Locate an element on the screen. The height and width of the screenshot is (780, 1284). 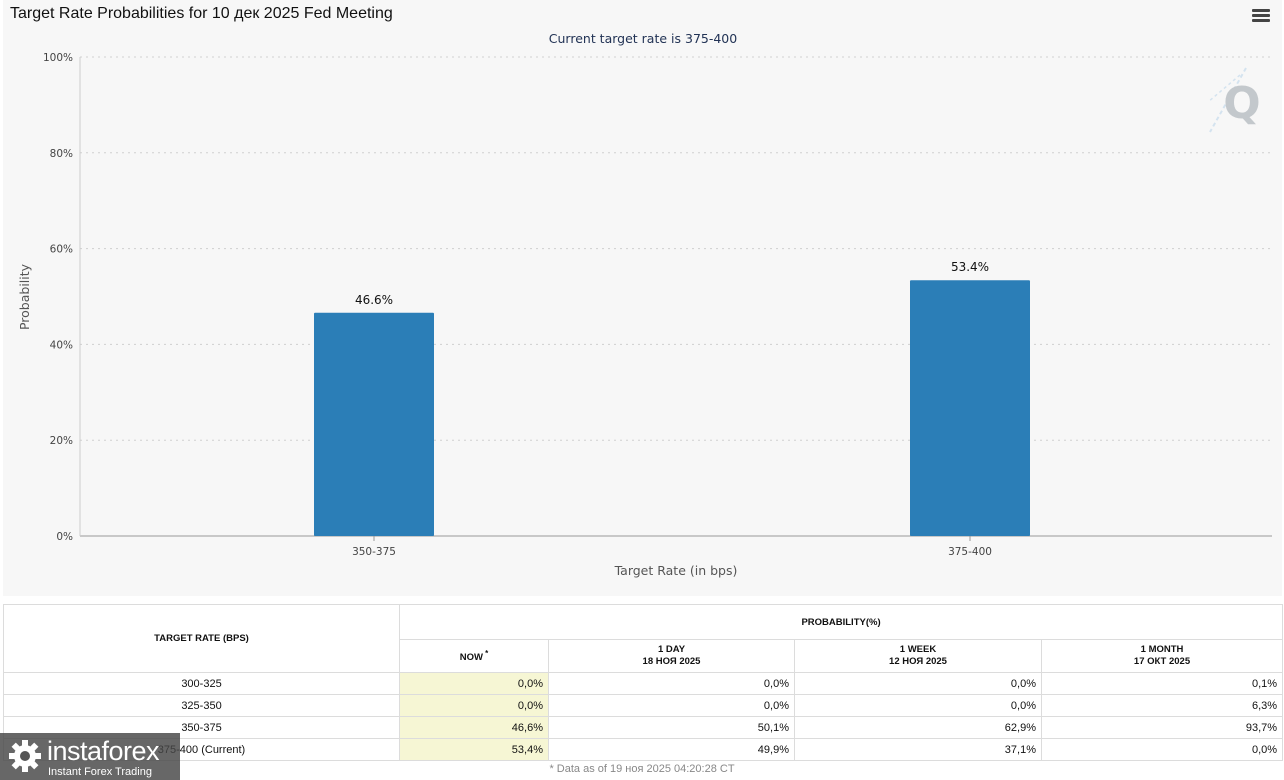
y-tick-label: 0% is located at coordinates (64, 537).